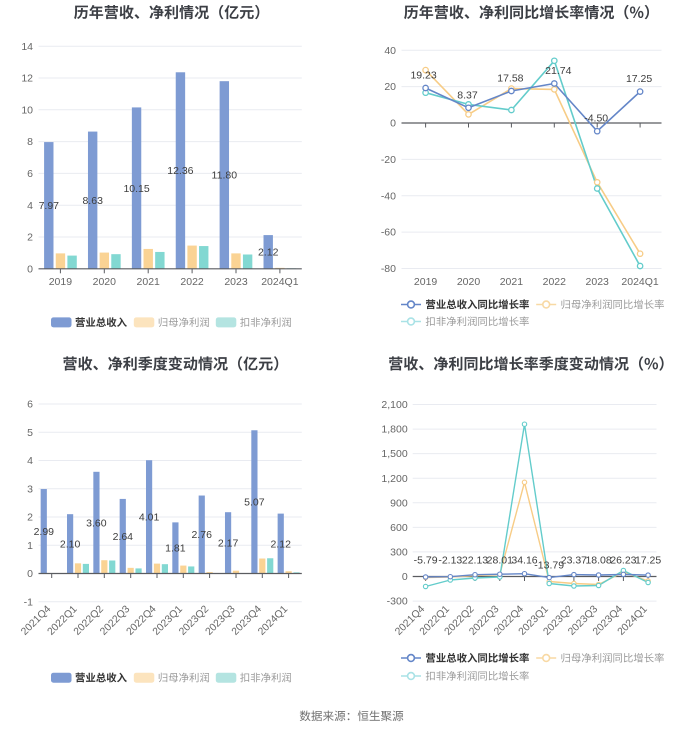  What do you see at coordinates (394, 454) in the screenshot?
I see `svg-text: 1,500` at bounding box center [394, 454].